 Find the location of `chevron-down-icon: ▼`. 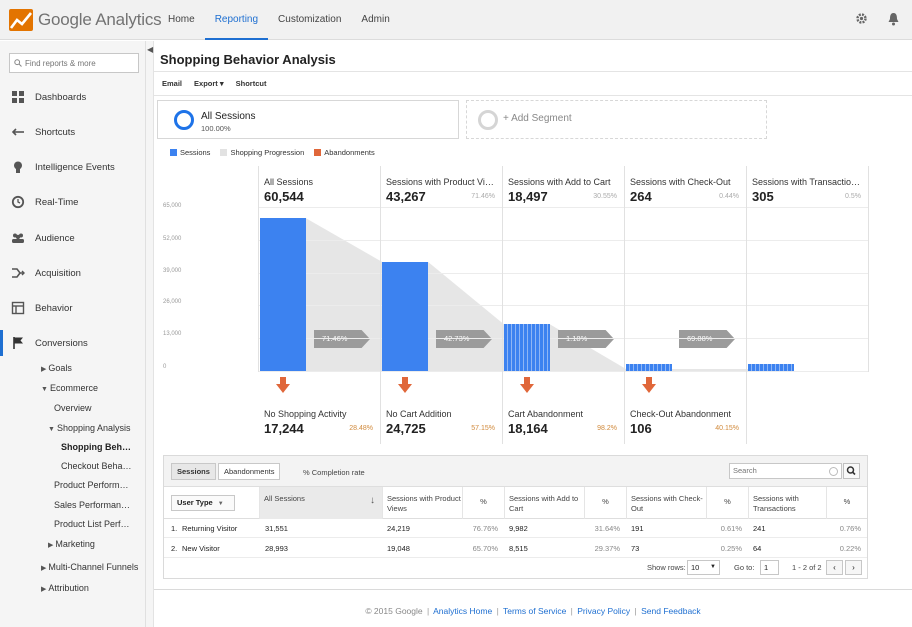

chevron-down-icon: ▼ is located at coordinates (713, 567).